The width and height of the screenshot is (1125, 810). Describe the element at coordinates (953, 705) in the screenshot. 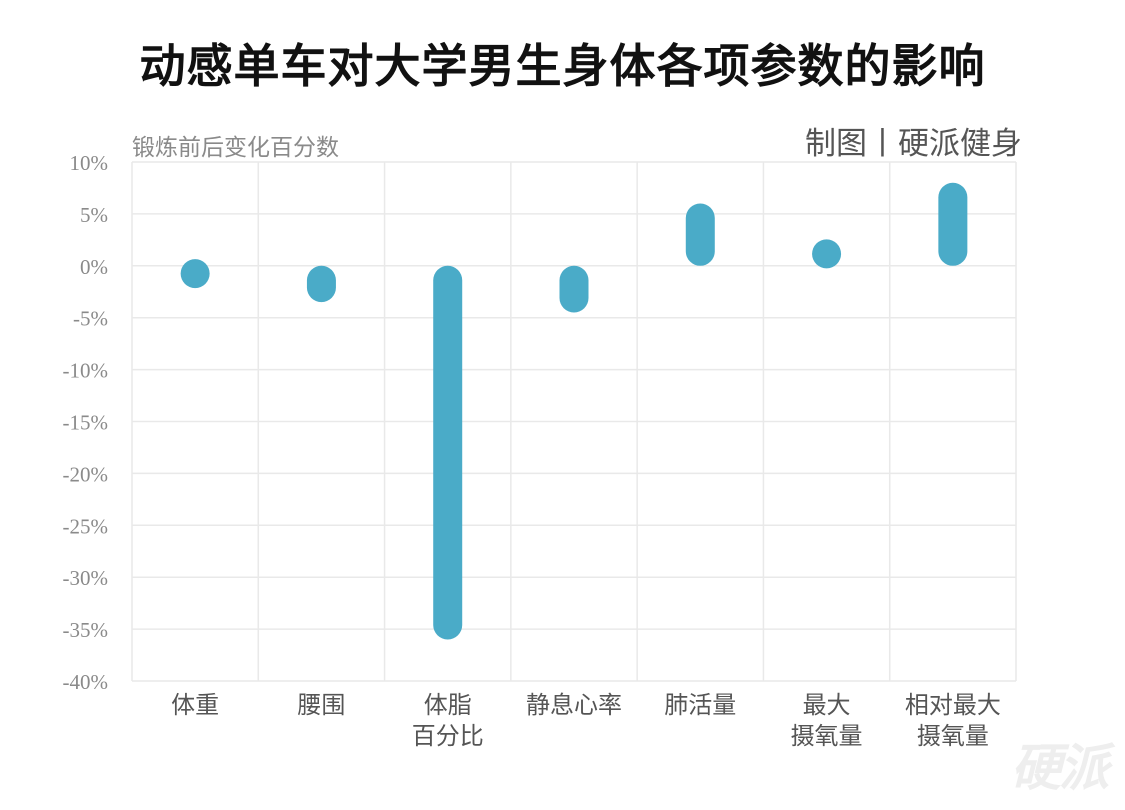

I see `x-tick-label: 相对最大` at that location.